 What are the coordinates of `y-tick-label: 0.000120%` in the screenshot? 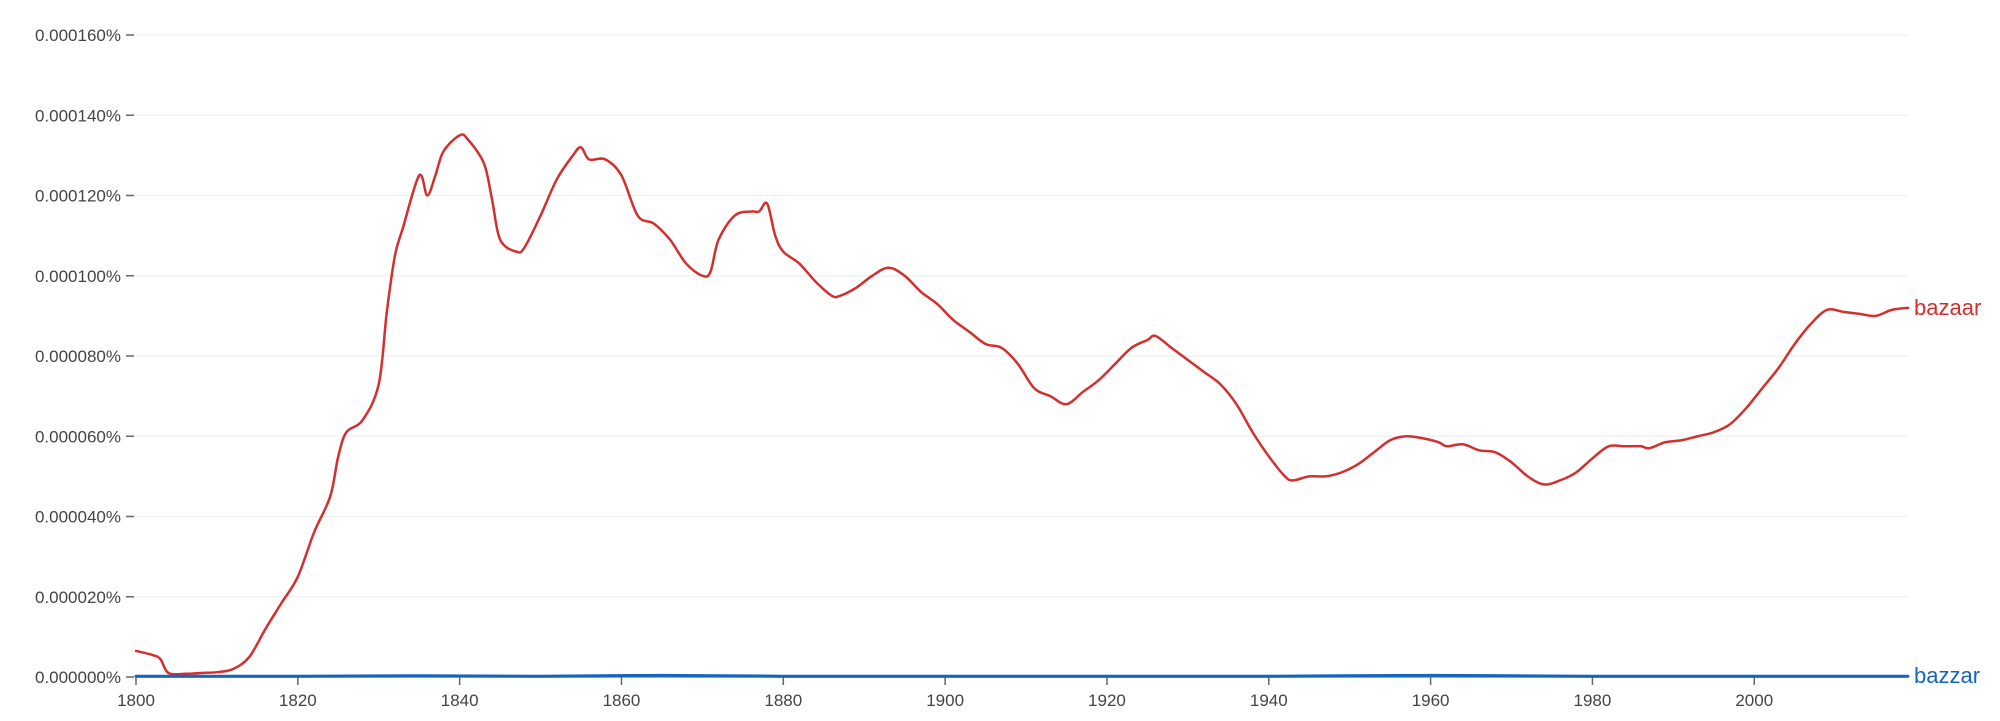 It's located at (78, 196).